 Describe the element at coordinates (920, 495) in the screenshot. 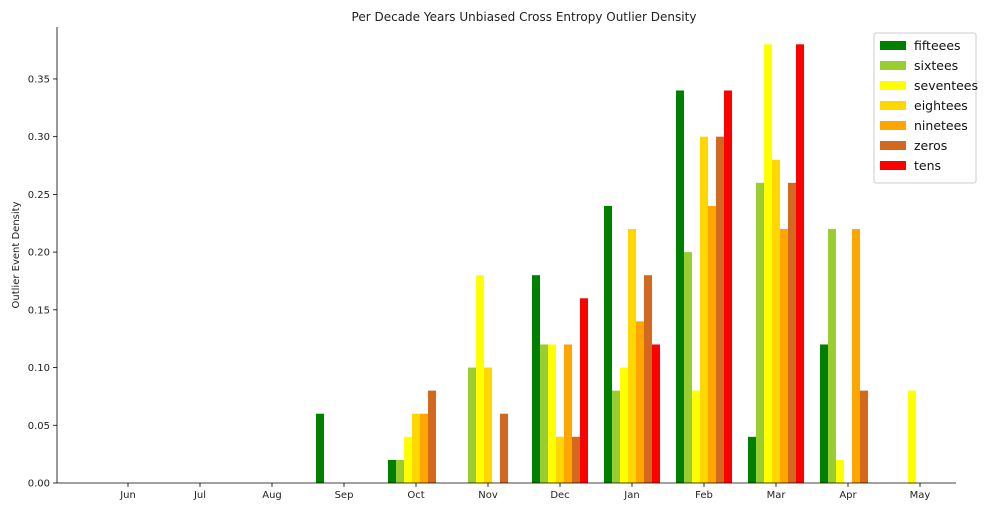

I see `x-tick-label: May` at that location.